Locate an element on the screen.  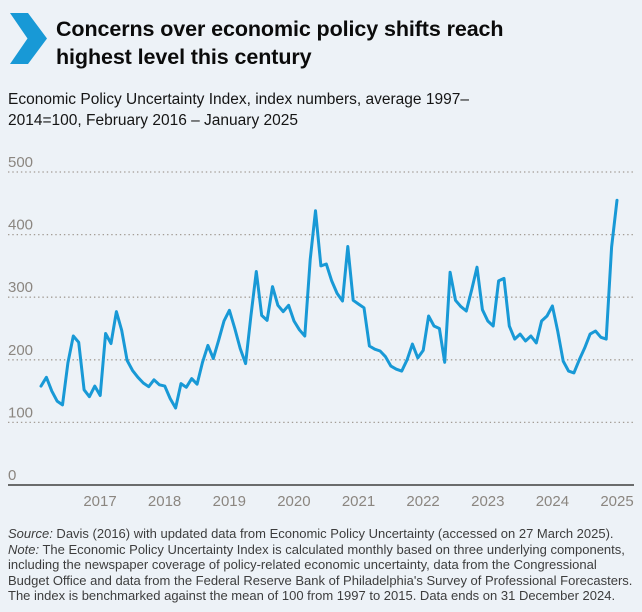
x-axis-label-2025: 2025 is located at coordinates (616, 501).